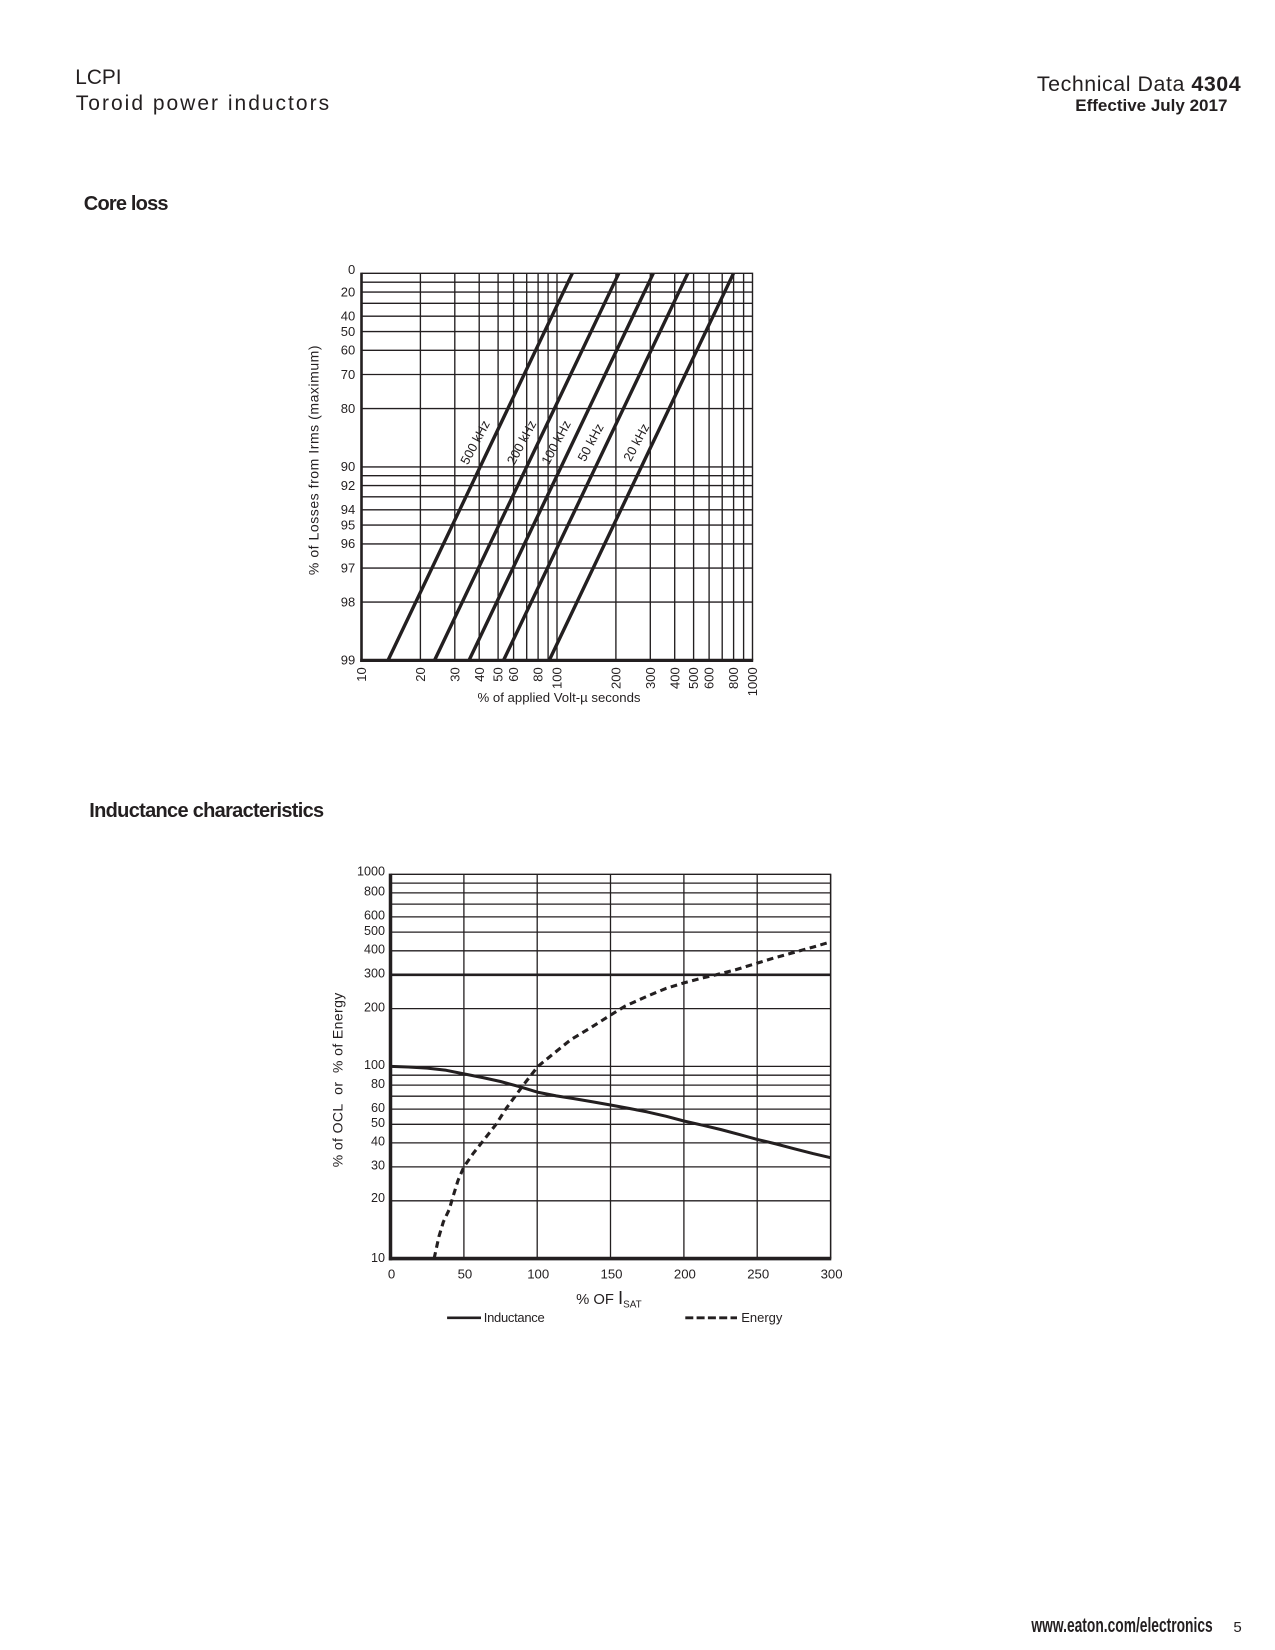 This screenshot has height=1650, width=1275. I want to click on svg-text: 200 kHz, so click(522, 442).